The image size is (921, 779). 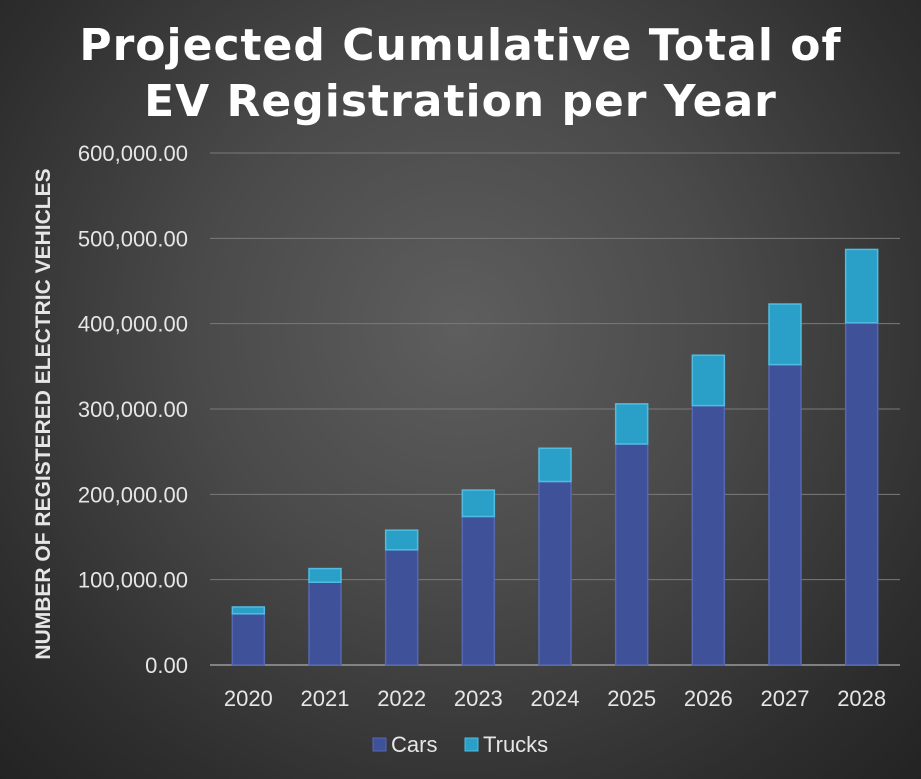 I want to click on y-tick-label: 300,000.00, so click(x=133, y=409).